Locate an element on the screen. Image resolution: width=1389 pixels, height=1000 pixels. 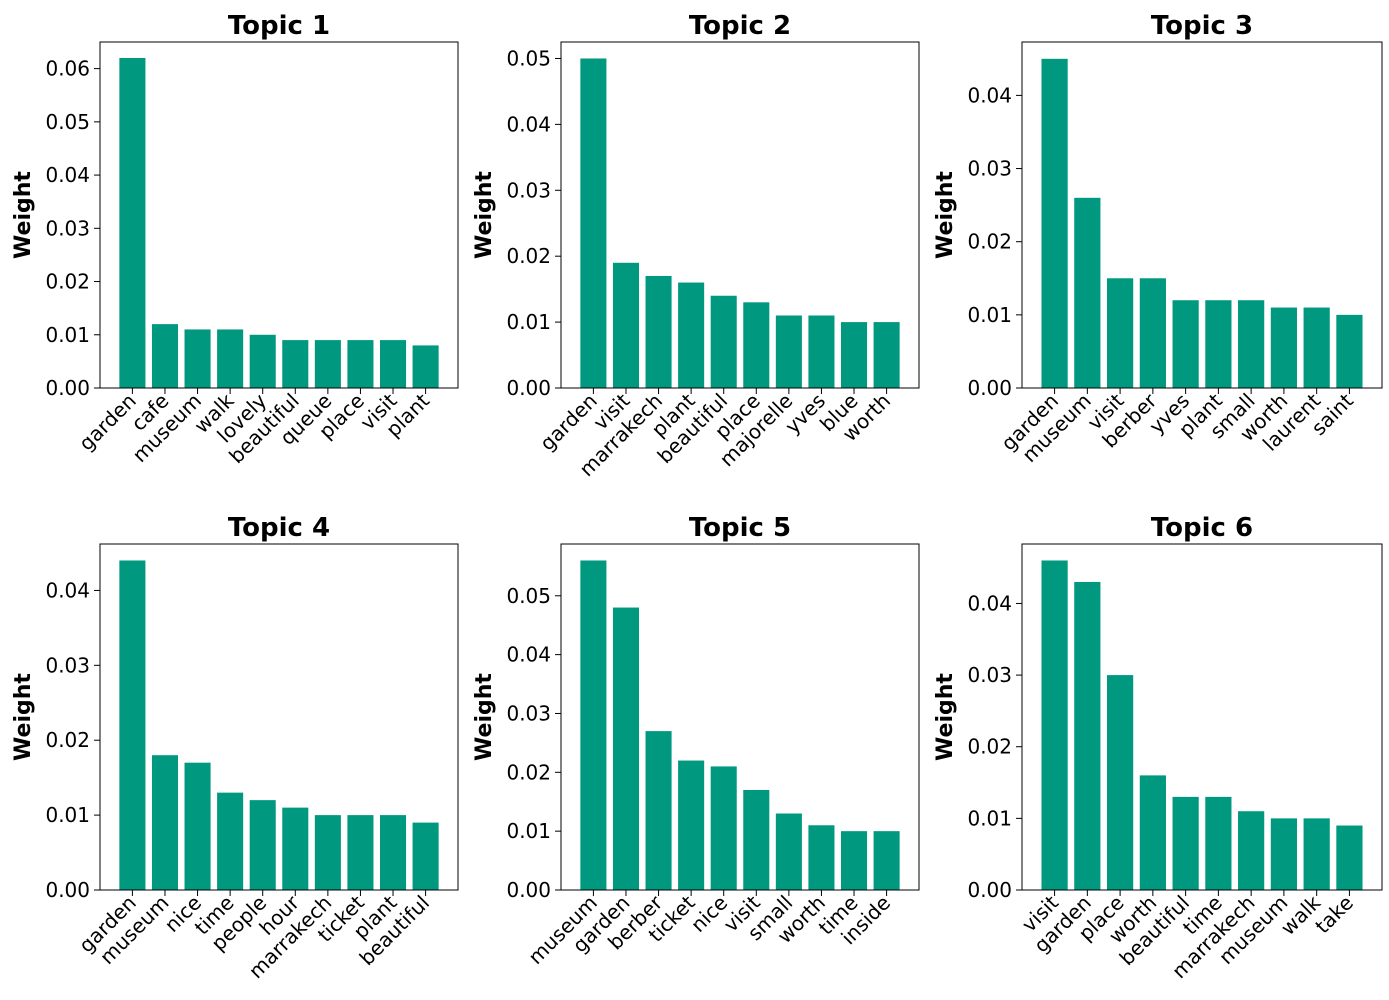
bar-inside is located at coordinates (886, 860).